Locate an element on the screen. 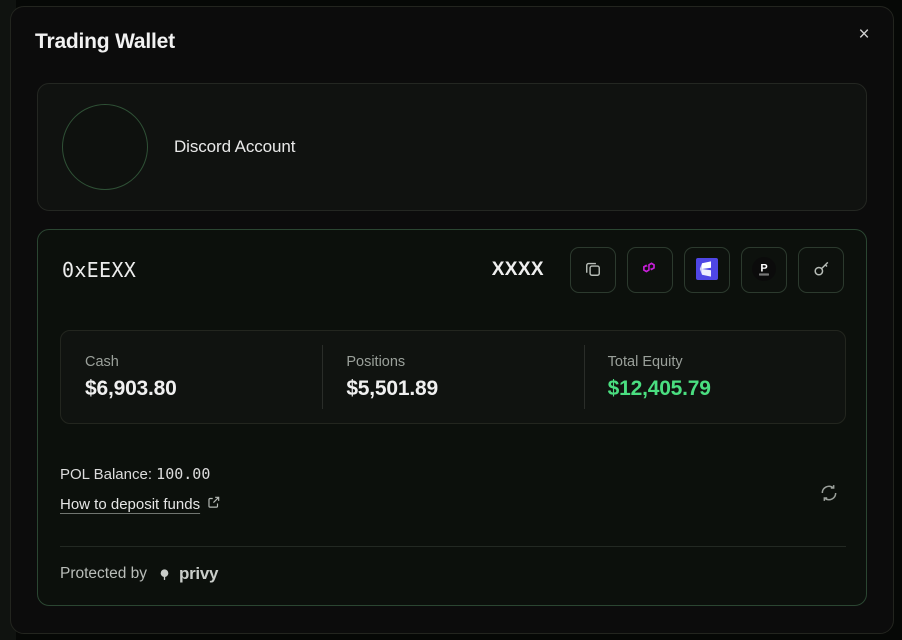 The height and width of the screenshot is (640, 902). close-icon: × is located at coordinates (864, 34).